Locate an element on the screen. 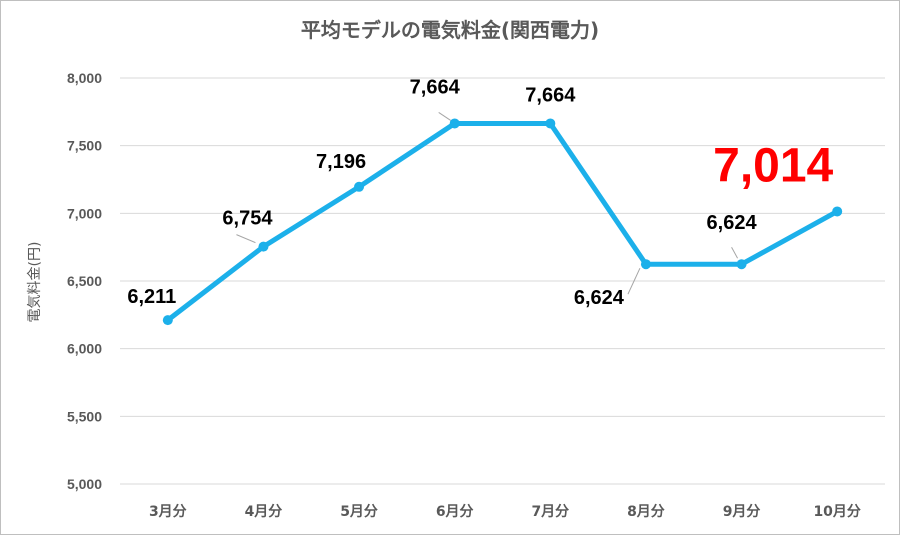 The image size is (900, 535). data-label: 6,211 is located at coordinates (151, 297).